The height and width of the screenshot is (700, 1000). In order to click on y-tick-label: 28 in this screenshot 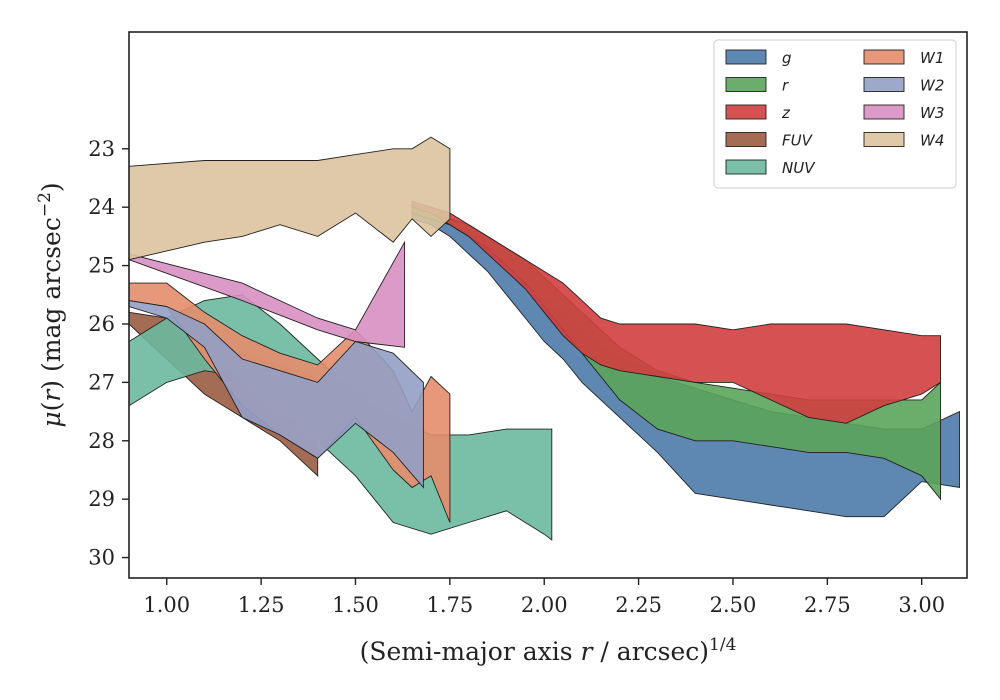, I will do `click(101, 441)`.